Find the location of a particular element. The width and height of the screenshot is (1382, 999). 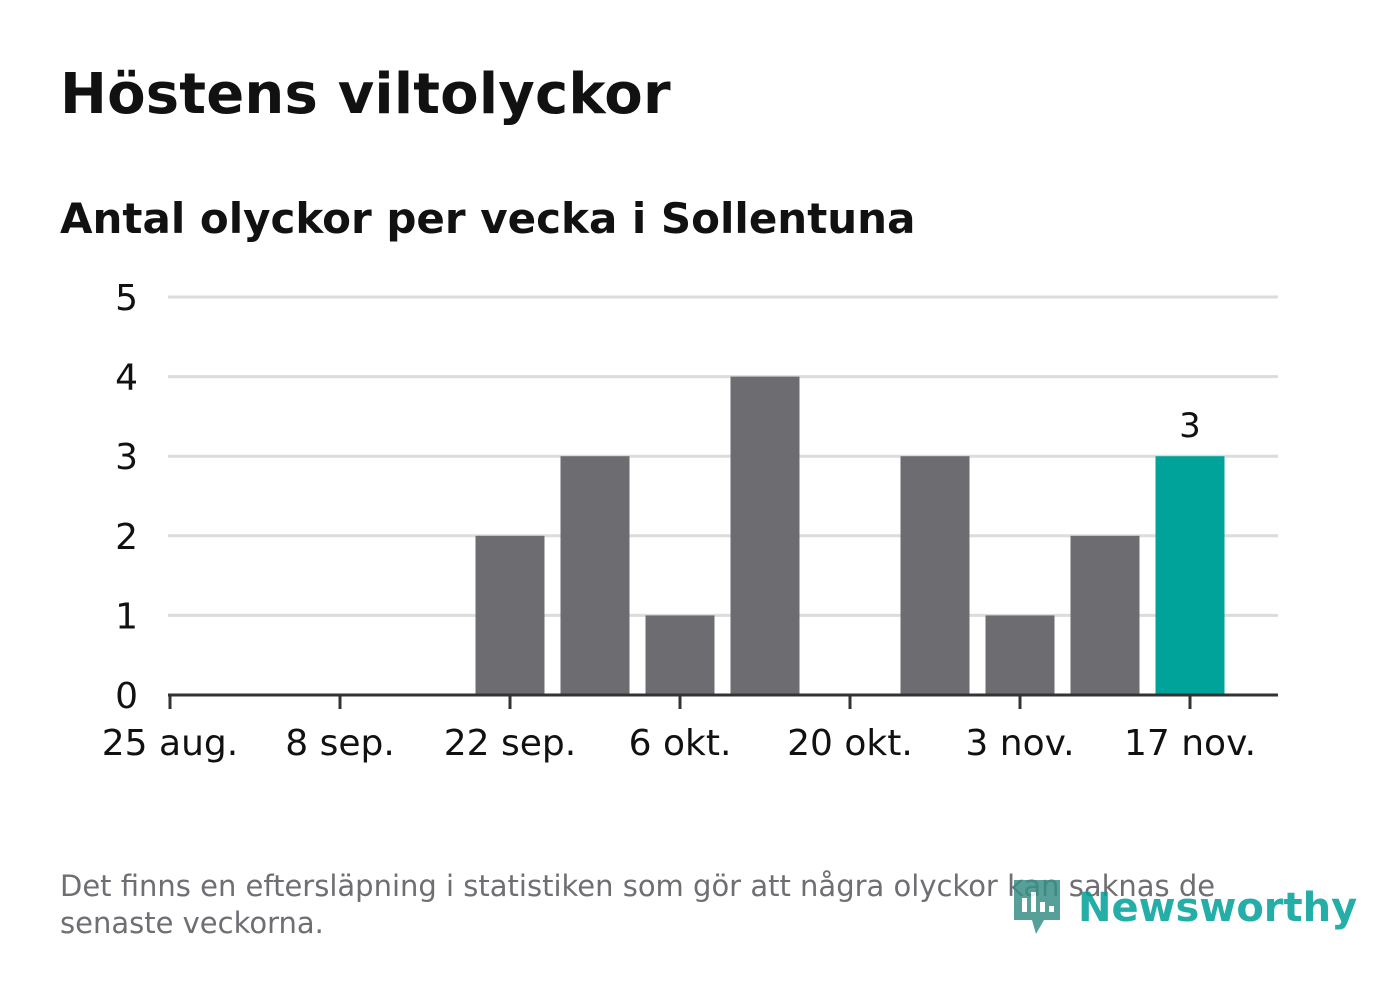

y-tick-label: 3 is located at coordinates (126, 457).